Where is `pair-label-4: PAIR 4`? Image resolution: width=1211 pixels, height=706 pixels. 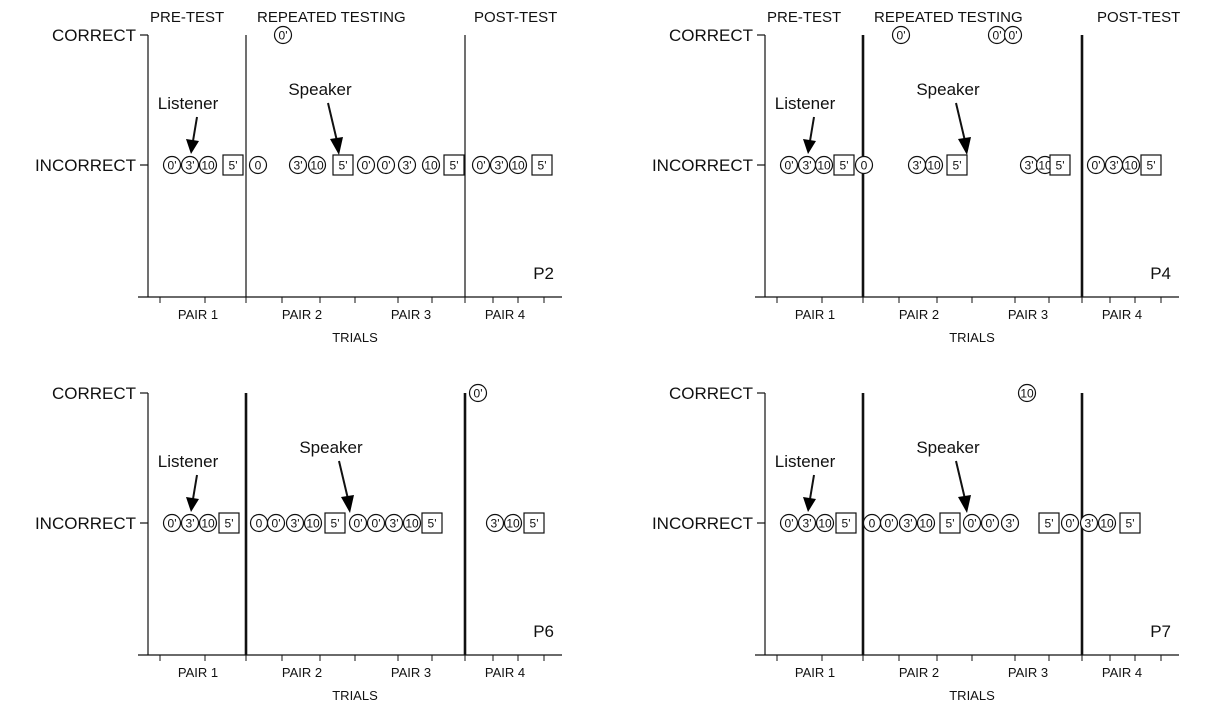
pair-label-4: PAIR 4 is located at coordinates (1122, 314).